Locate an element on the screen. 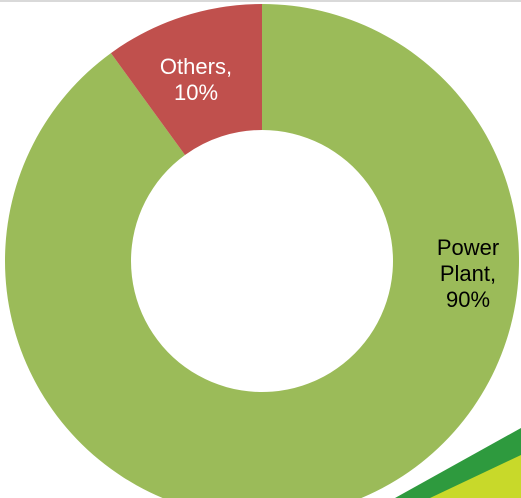  donut-slice is located at coordinates (186, 80).